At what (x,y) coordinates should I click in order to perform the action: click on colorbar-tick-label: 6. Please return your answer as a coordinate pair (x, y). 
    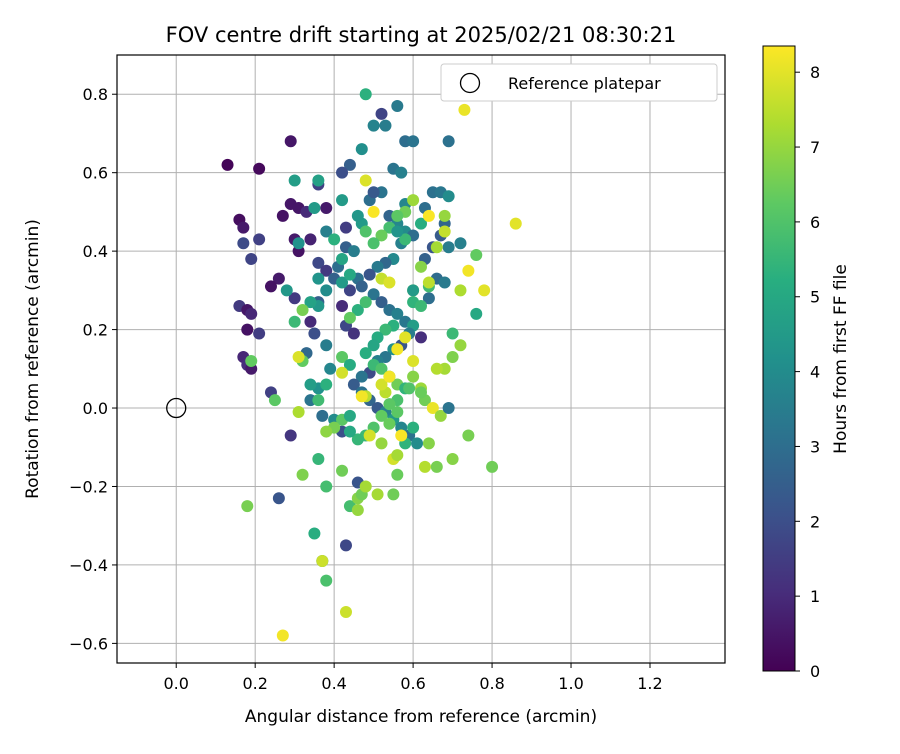
    Looking at the image, I should click on (815, 222).